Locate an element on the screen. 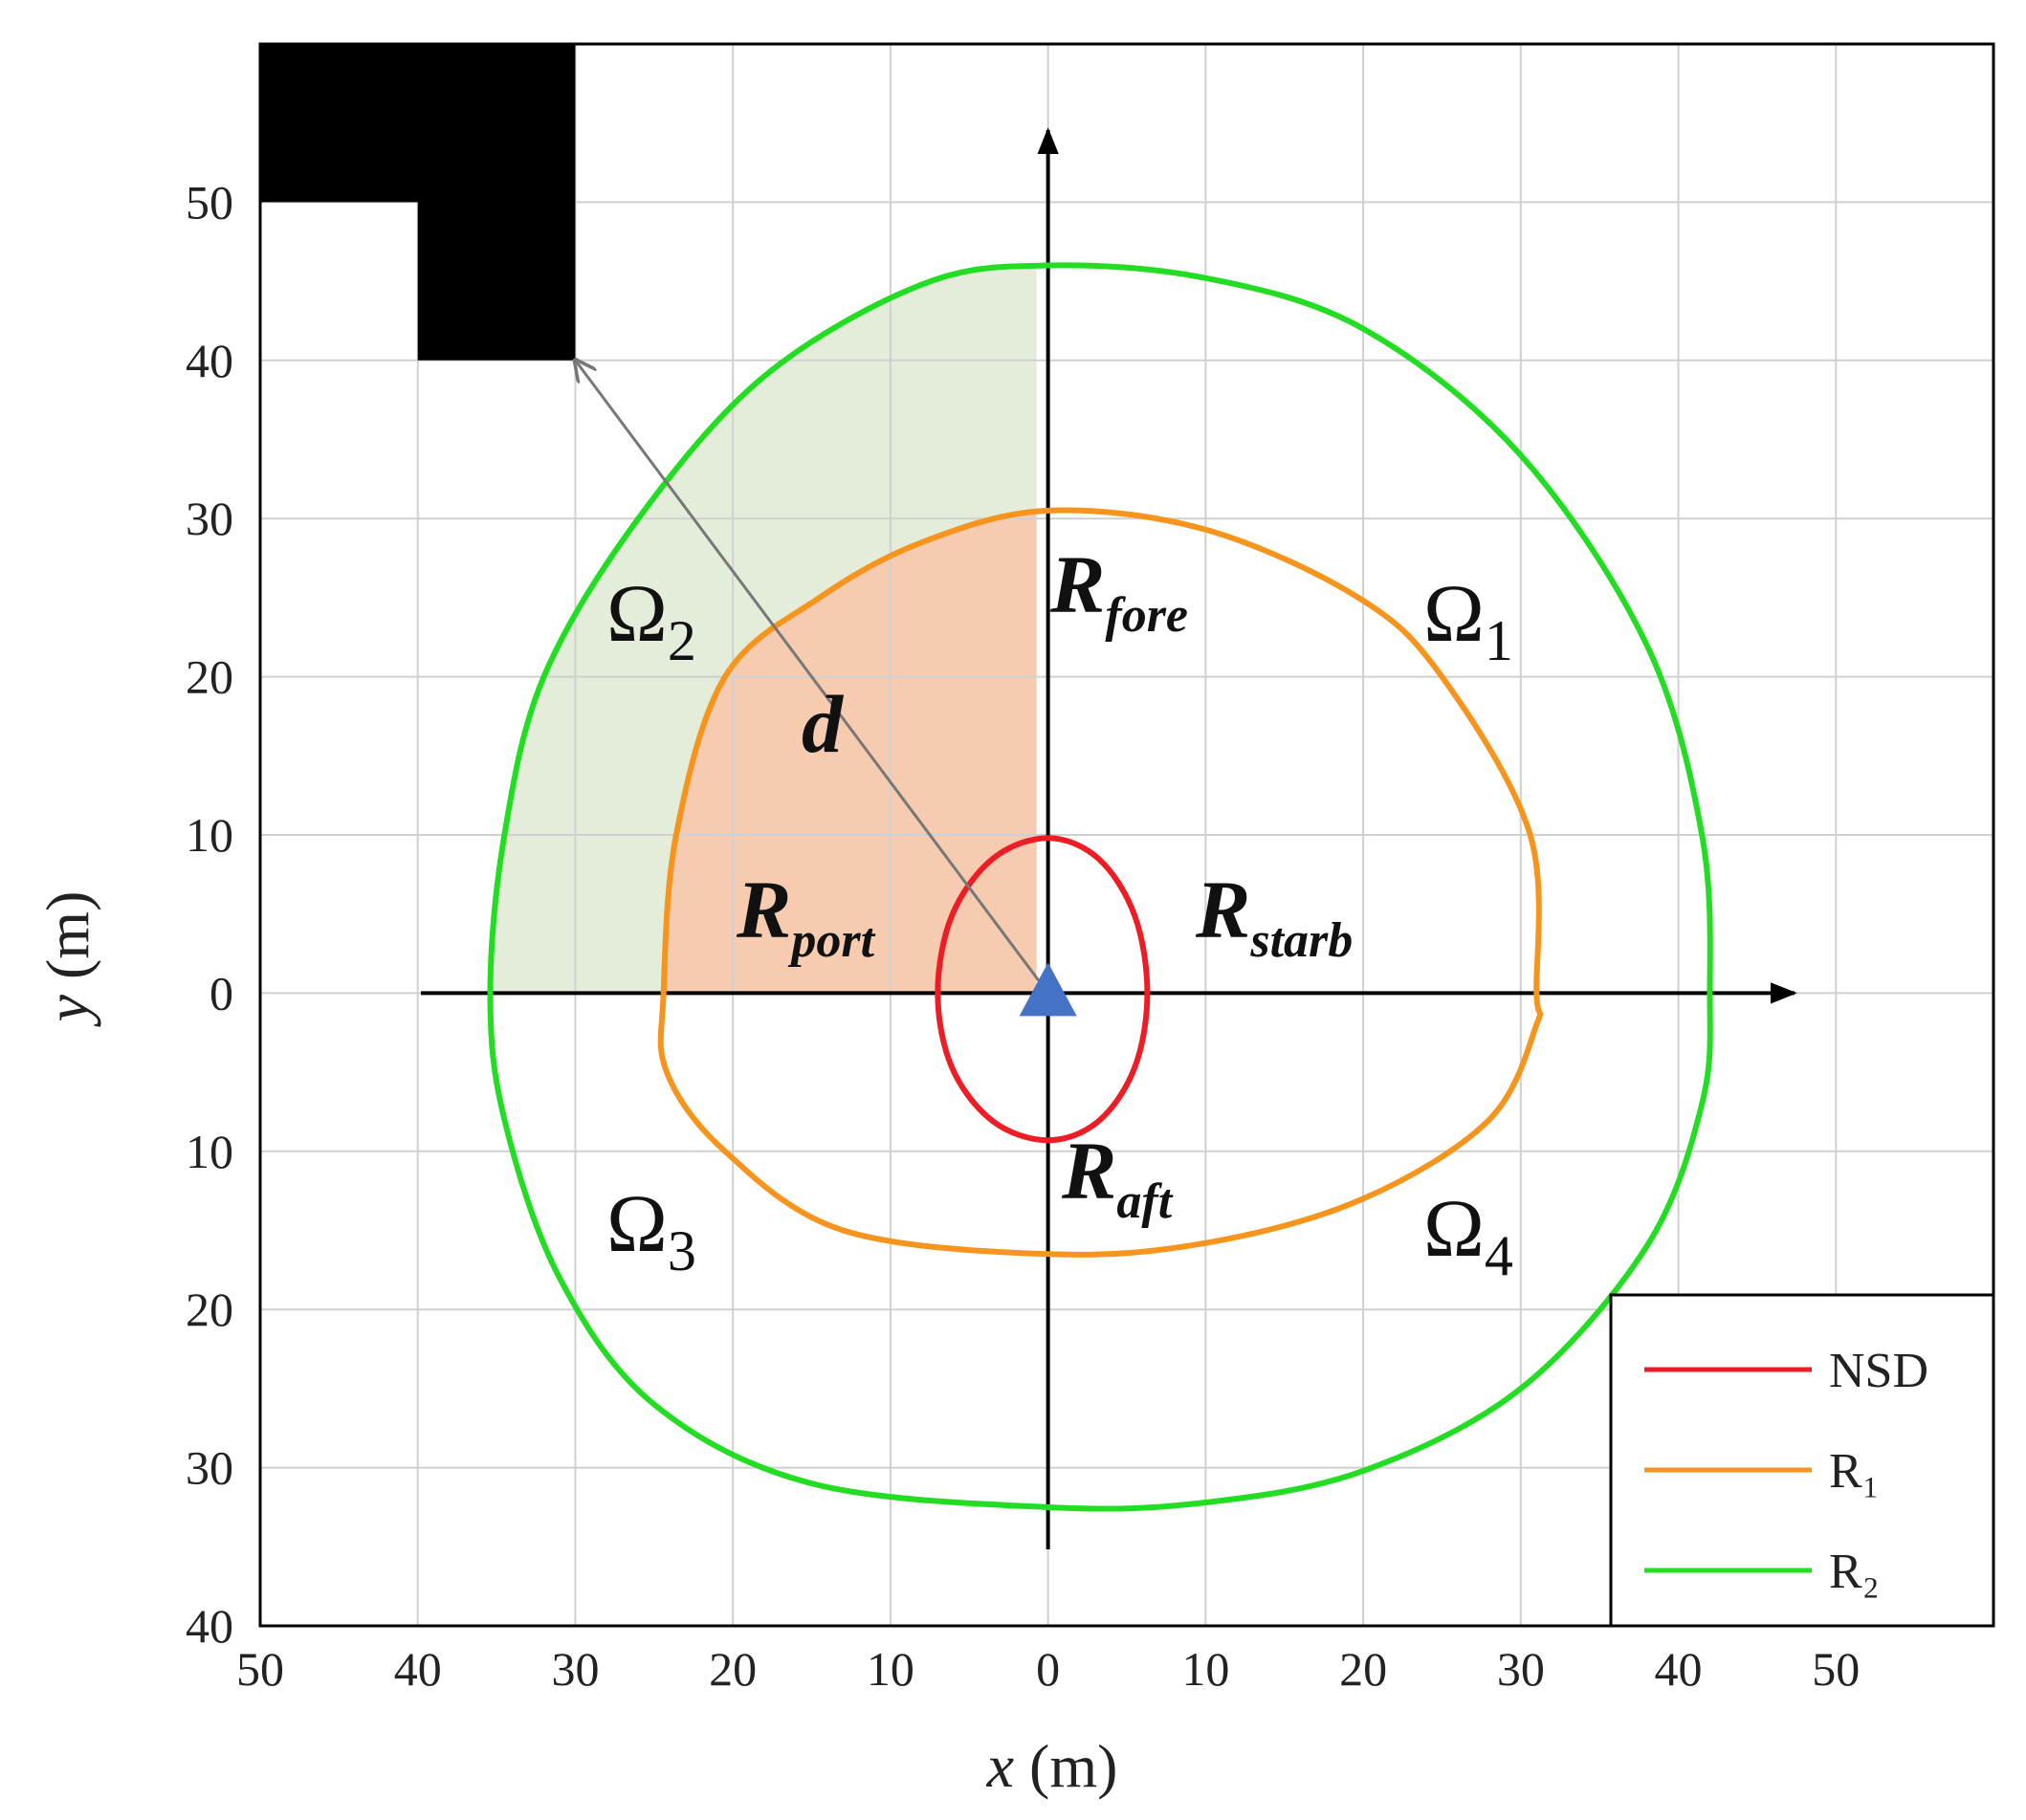 This screenshot has height=1820, width=2026. legend-label: R₂ is located at coordinates (1855, 1572).